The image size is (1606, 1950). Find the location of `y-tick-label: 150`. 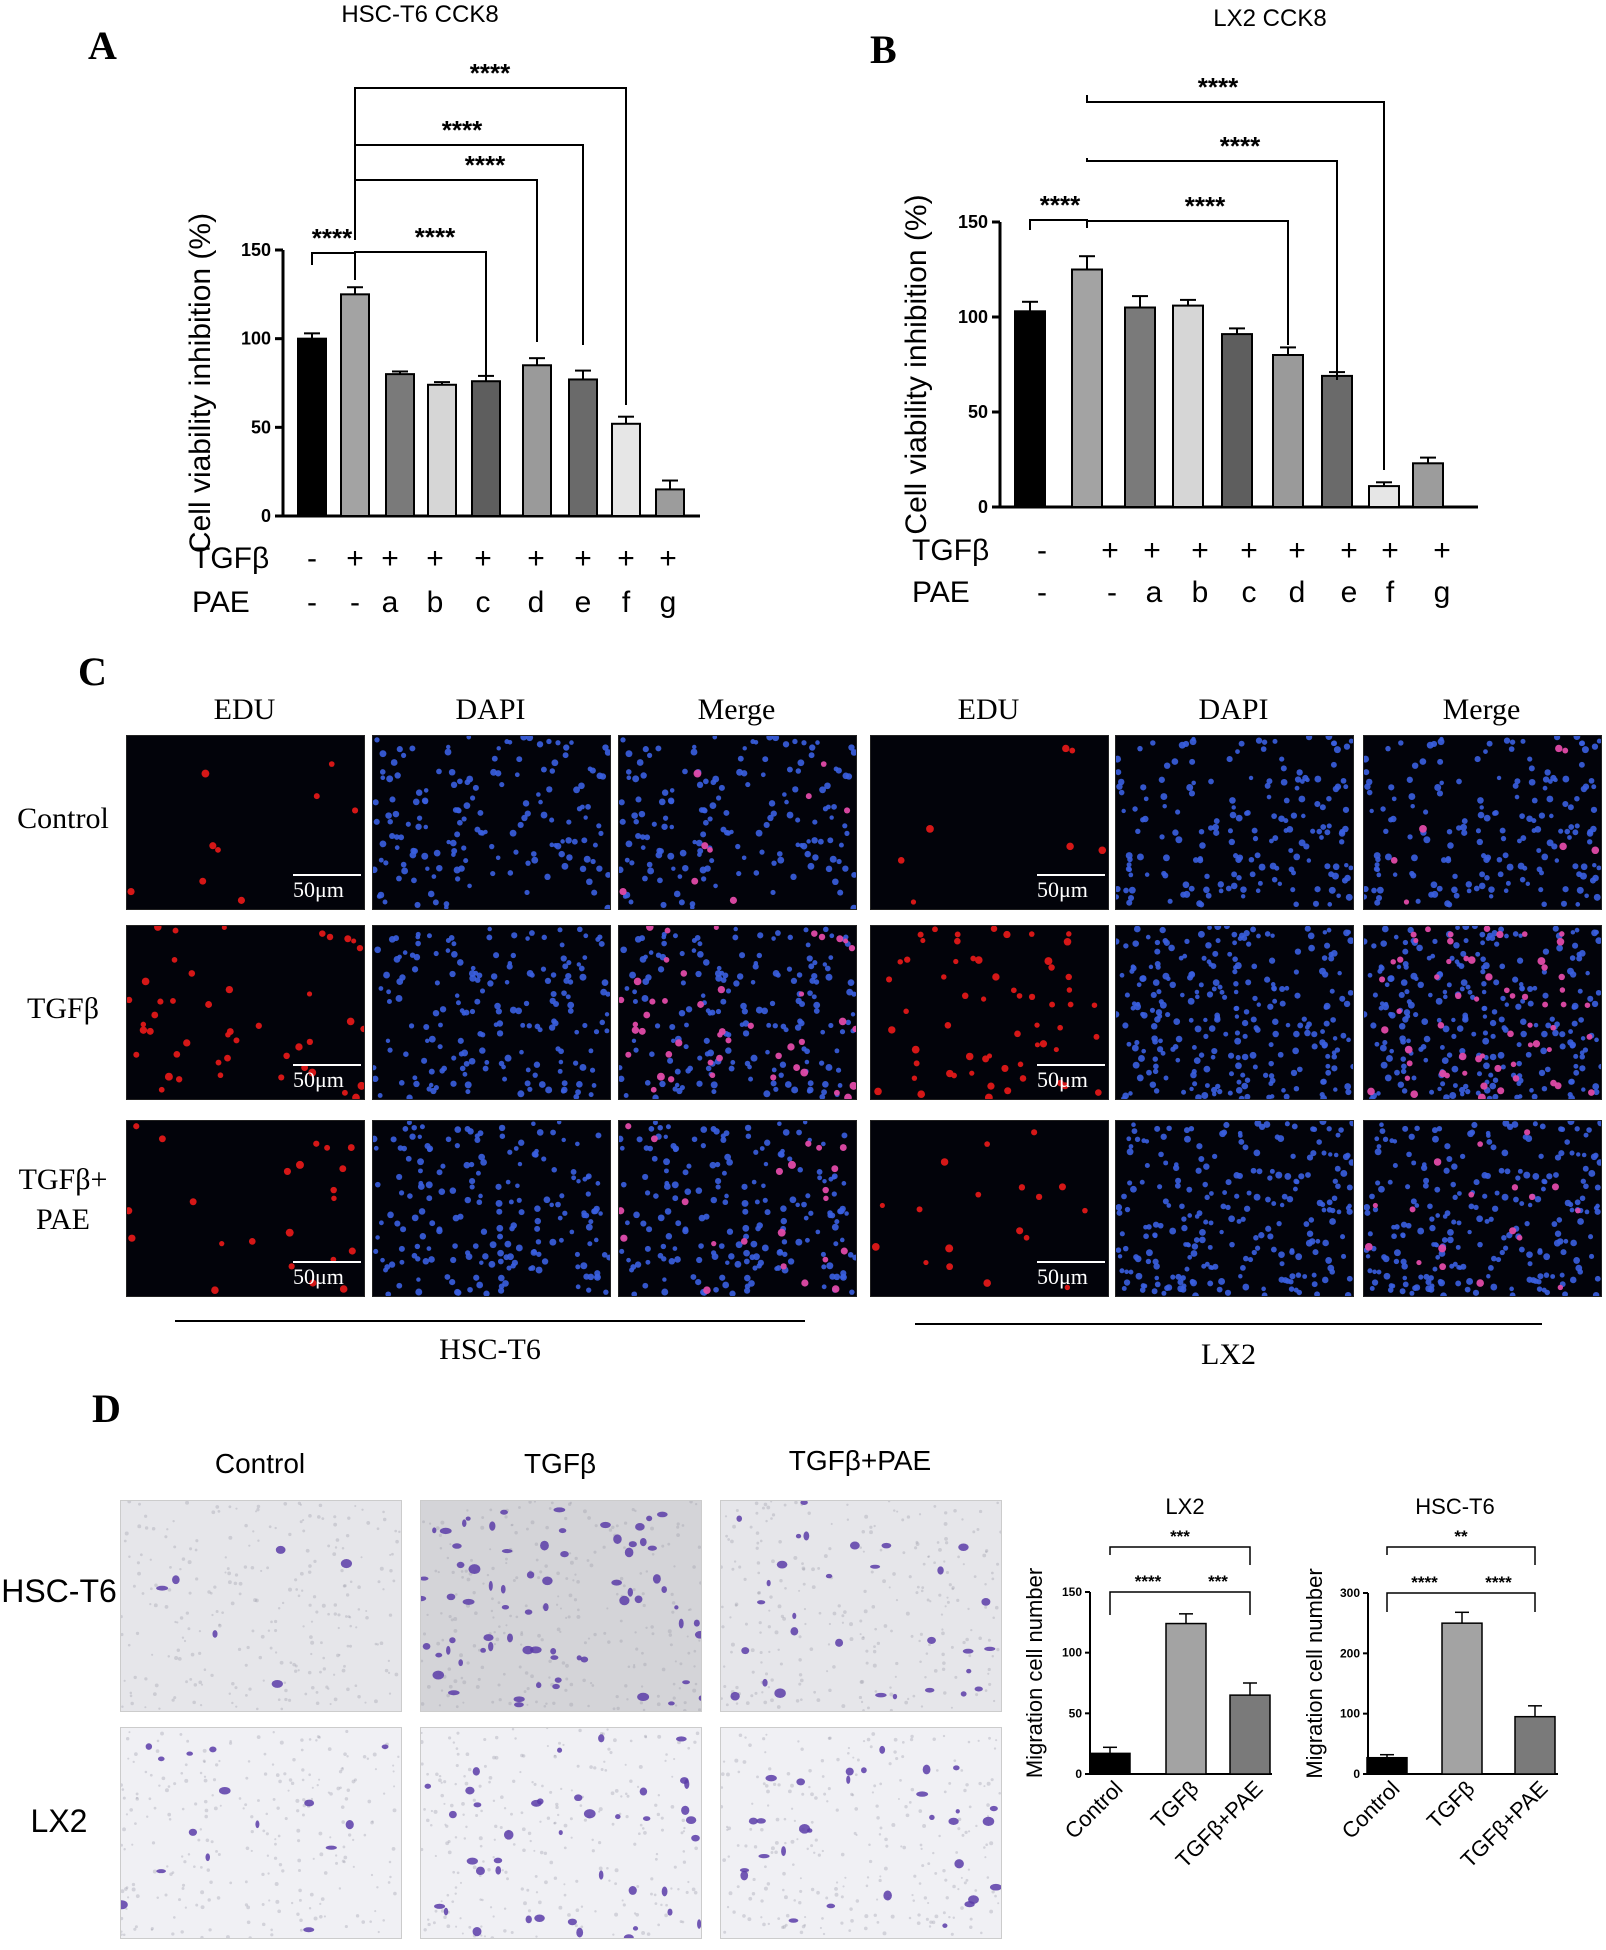

y-tick-label: 150 is located at coordinates (256, 250).